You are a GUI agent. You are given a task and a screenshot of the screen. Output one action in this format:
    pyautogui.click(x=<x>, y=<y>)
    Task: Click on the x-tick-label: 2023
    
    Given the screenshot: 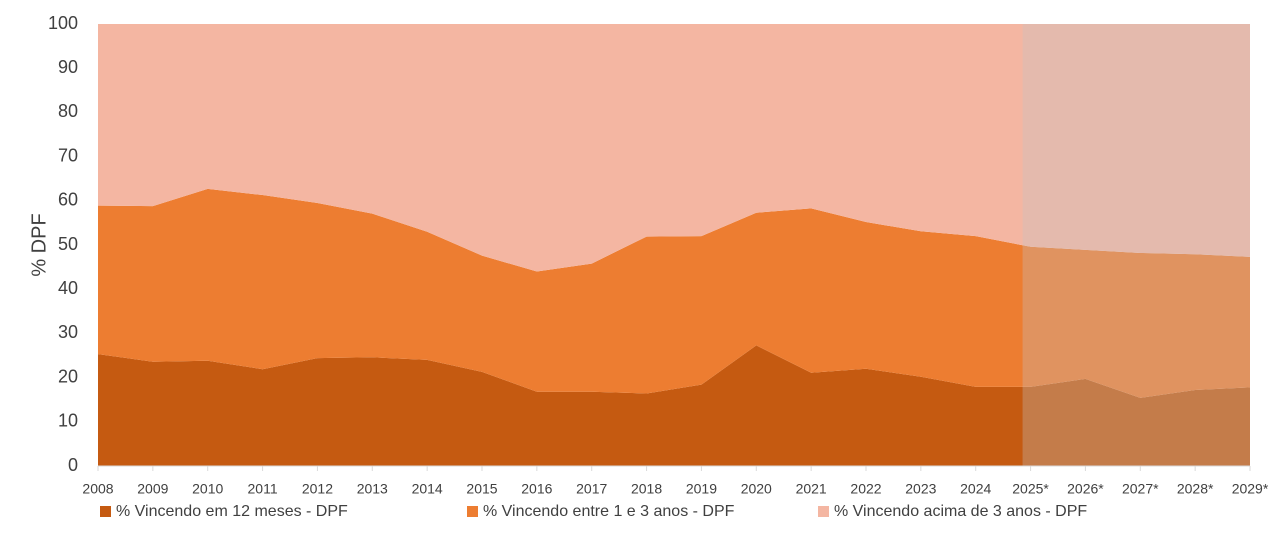 What is the action you would take?
    pyautogui.click(x=920, y=489)
    